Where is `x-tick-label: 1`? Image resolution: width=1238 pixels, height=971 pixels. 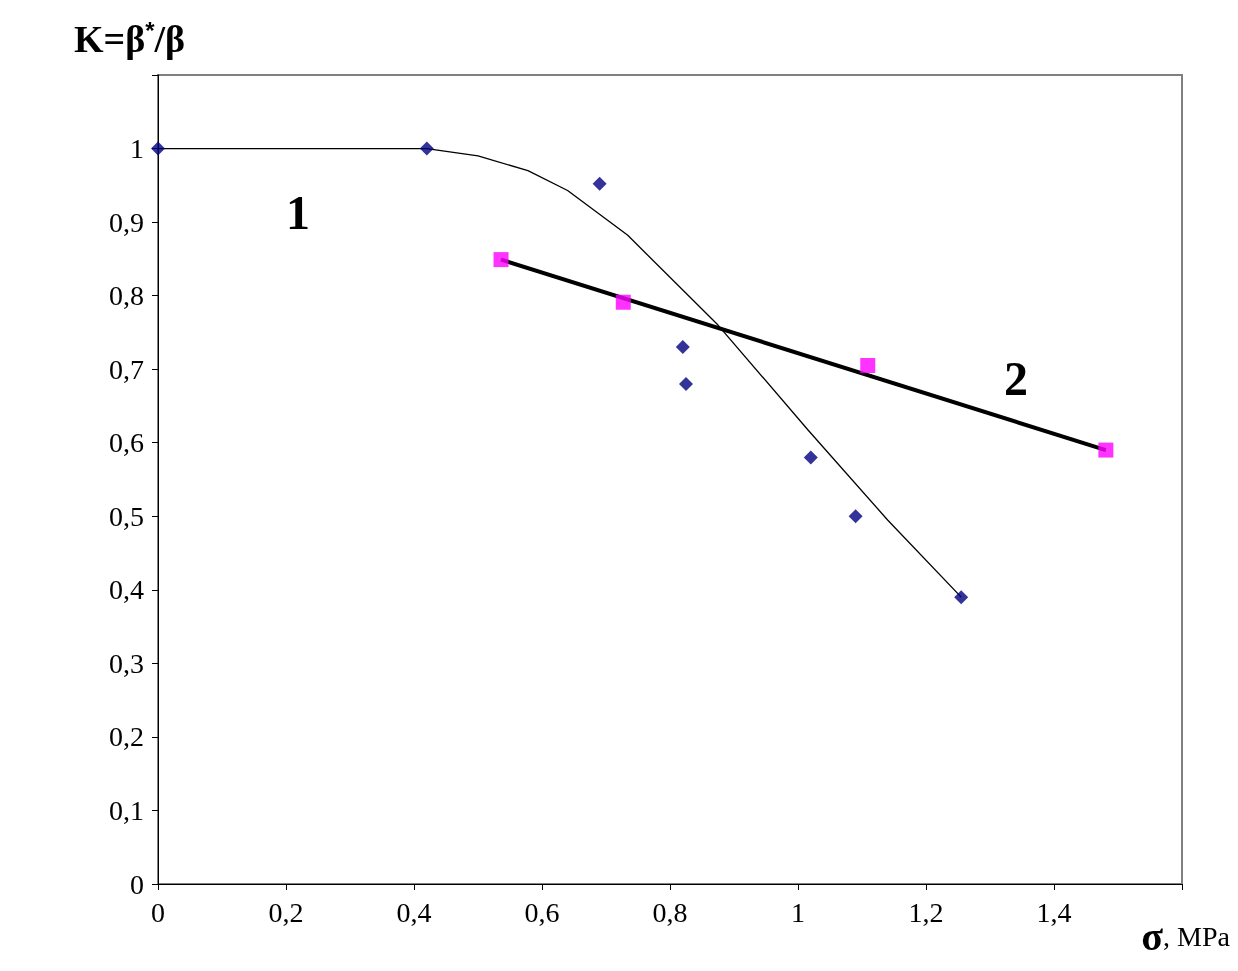
x-tick-label: 1 is located at coordinates (798, 912).